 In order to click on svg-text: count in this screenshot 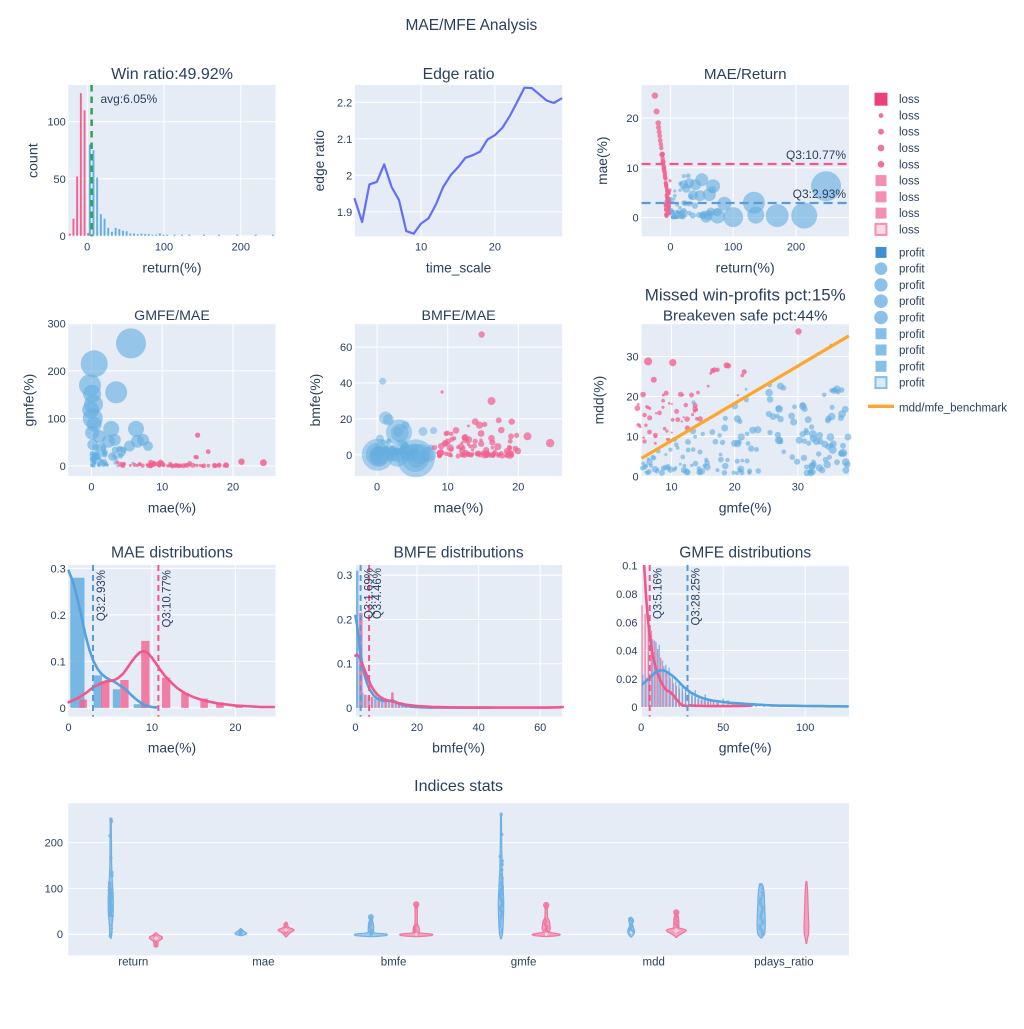, I will do `click(34, 160)`.